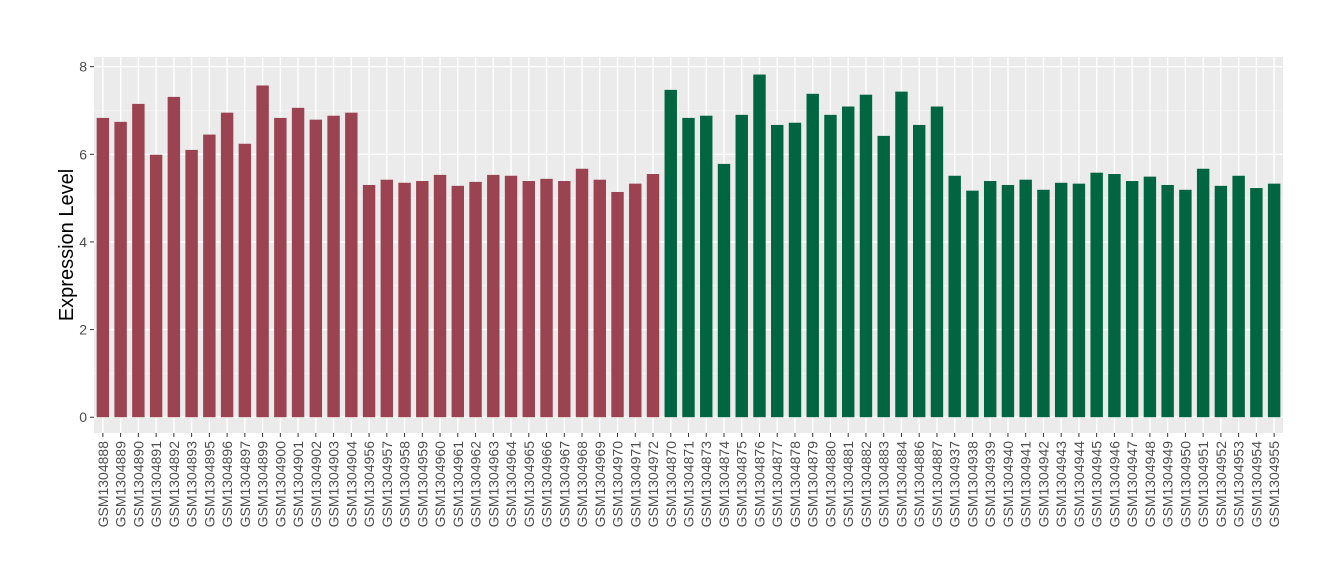 The image size is (1340, 585). What do you see at coordinates (369, 484) in the screenshot?
I see `x-tick-label: GSM1304956` at bounding box center [369, 484].